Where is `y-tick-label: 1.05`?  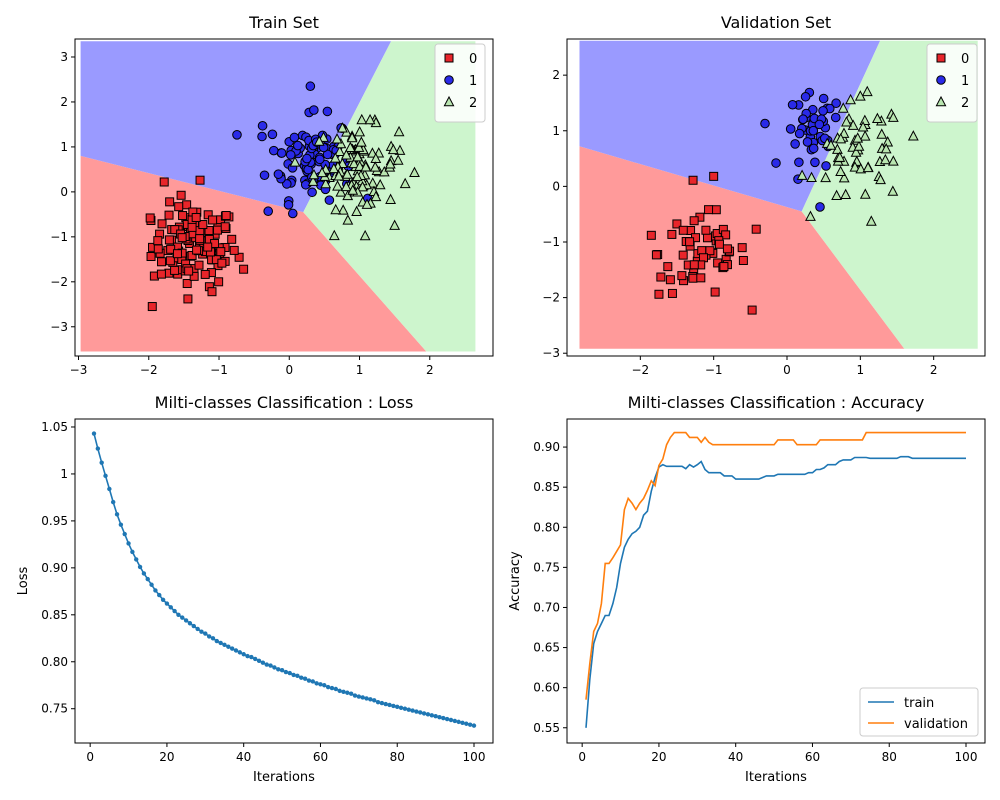 y-tick-label: 1.05 is located at coordinates (54, 427).